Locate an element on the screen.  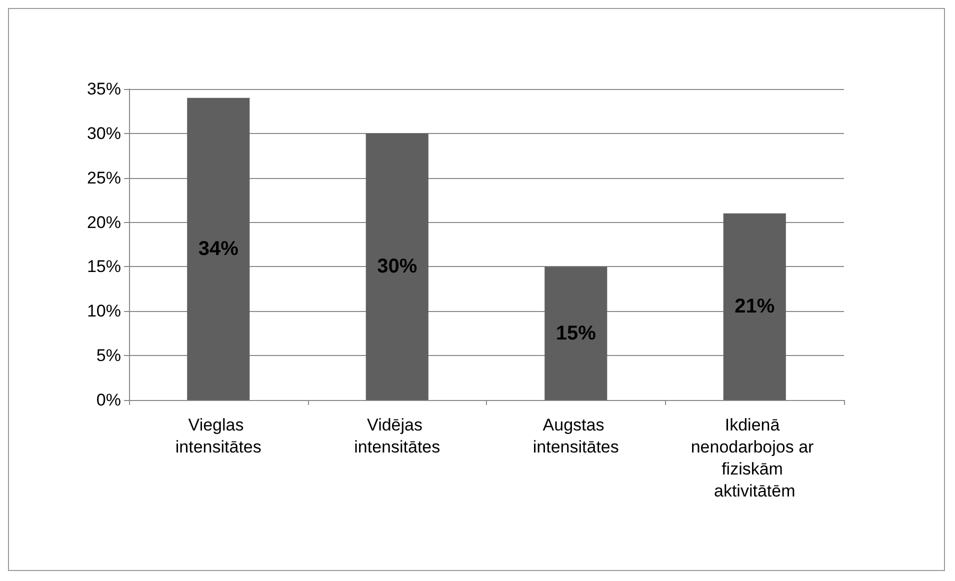
data-label: 30% is located at coordinates (397, 267).